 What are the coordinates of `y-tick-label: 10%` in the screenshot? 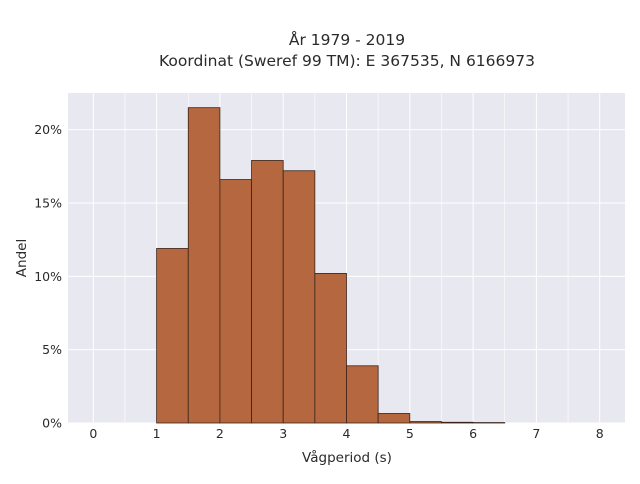 It's located at (48, 276).